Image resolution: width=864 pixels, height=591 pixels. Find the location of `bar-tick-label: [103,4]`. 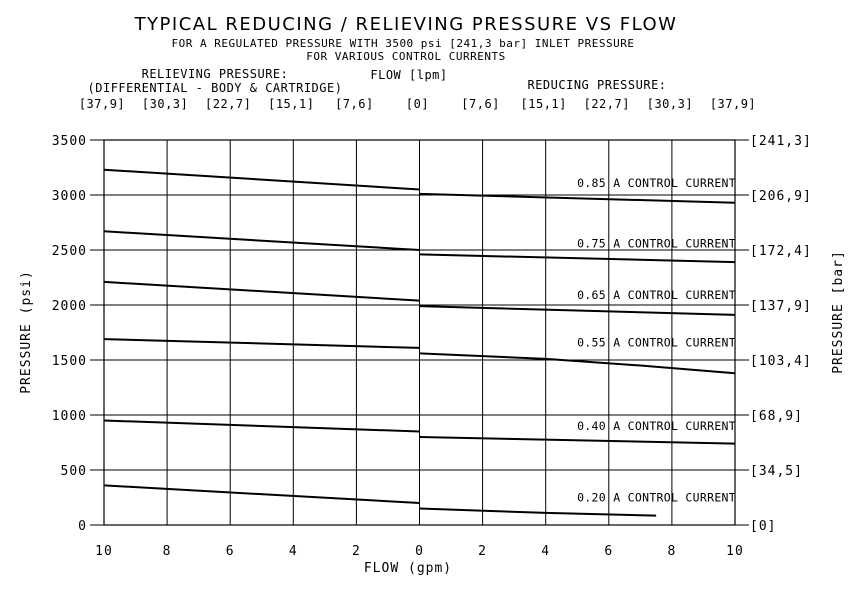

bar-tick-label: [103,4] is located at coordinates (781, 361).